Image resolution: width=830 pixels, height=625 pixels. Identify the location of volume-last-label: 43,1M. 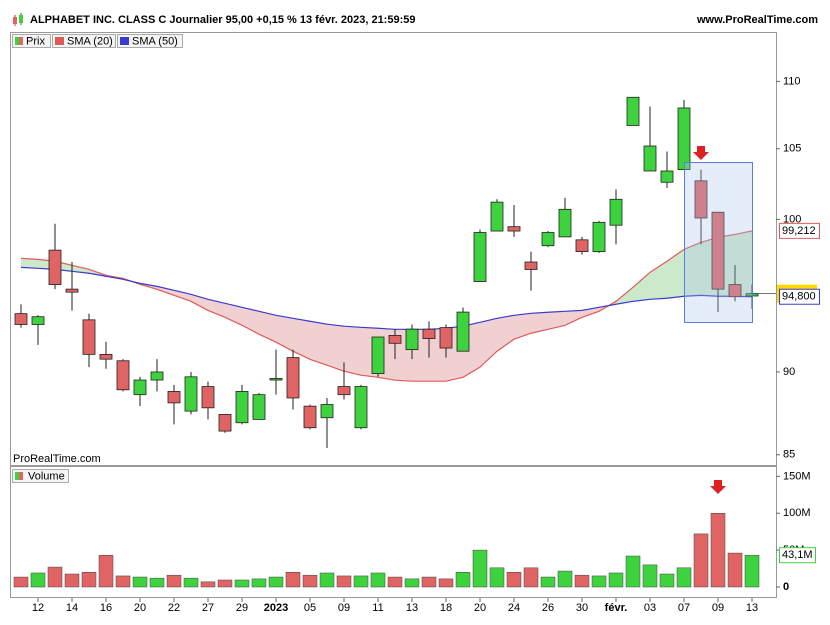
(797, 555).